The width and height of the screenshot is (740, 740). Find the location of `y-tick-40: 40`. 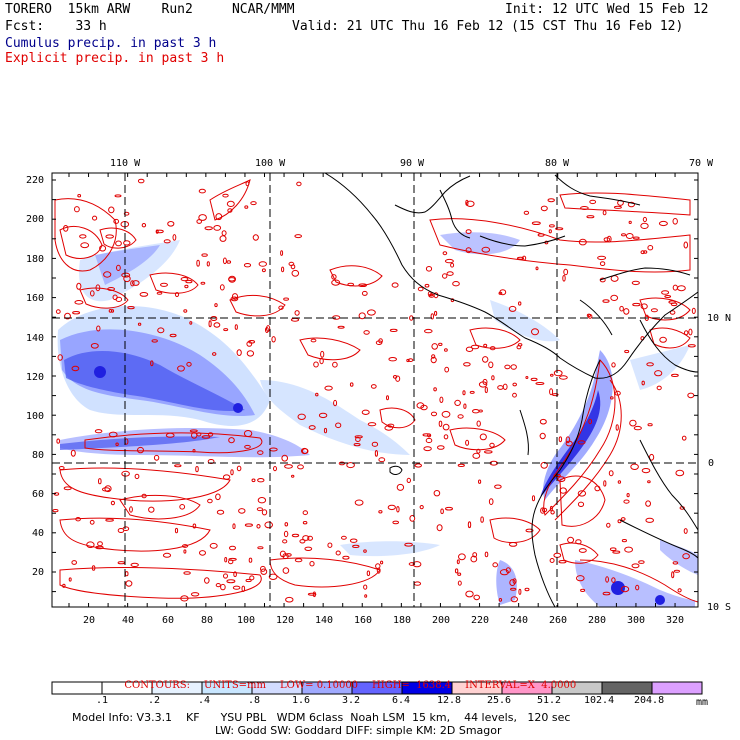

y-tick-40: 40 is located at coordinates (38, 533).